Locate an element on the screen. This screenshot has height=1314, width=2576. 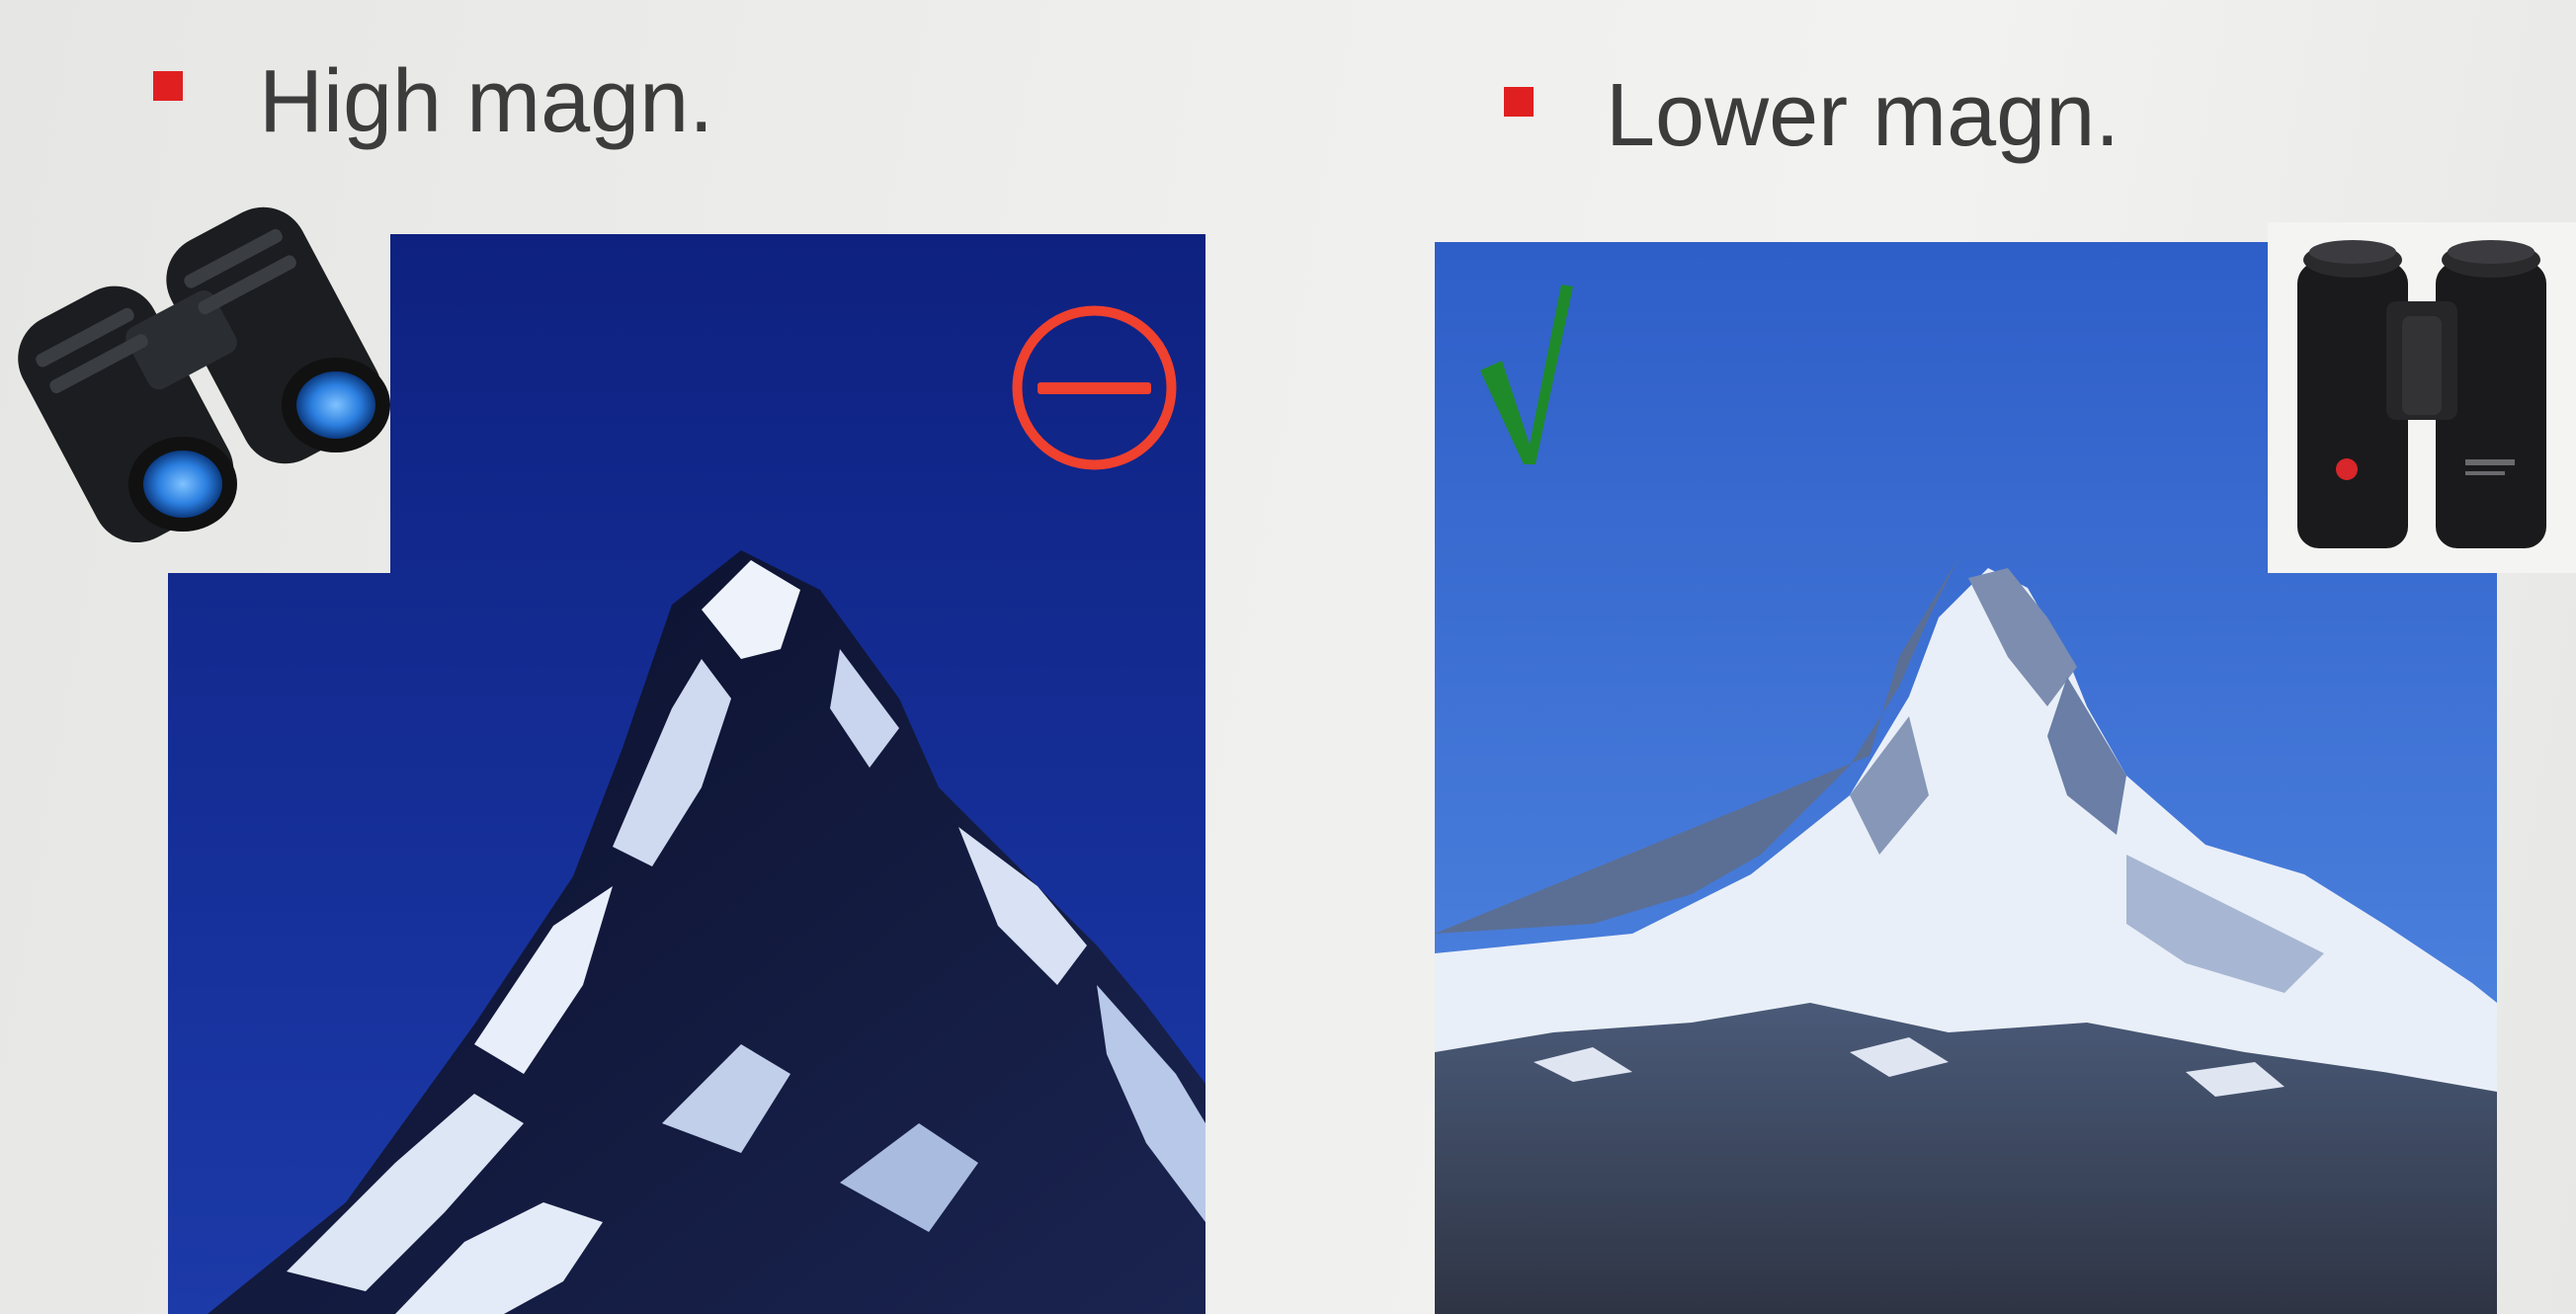
compact-binoculars-icon is located at coordinates (204, 374).